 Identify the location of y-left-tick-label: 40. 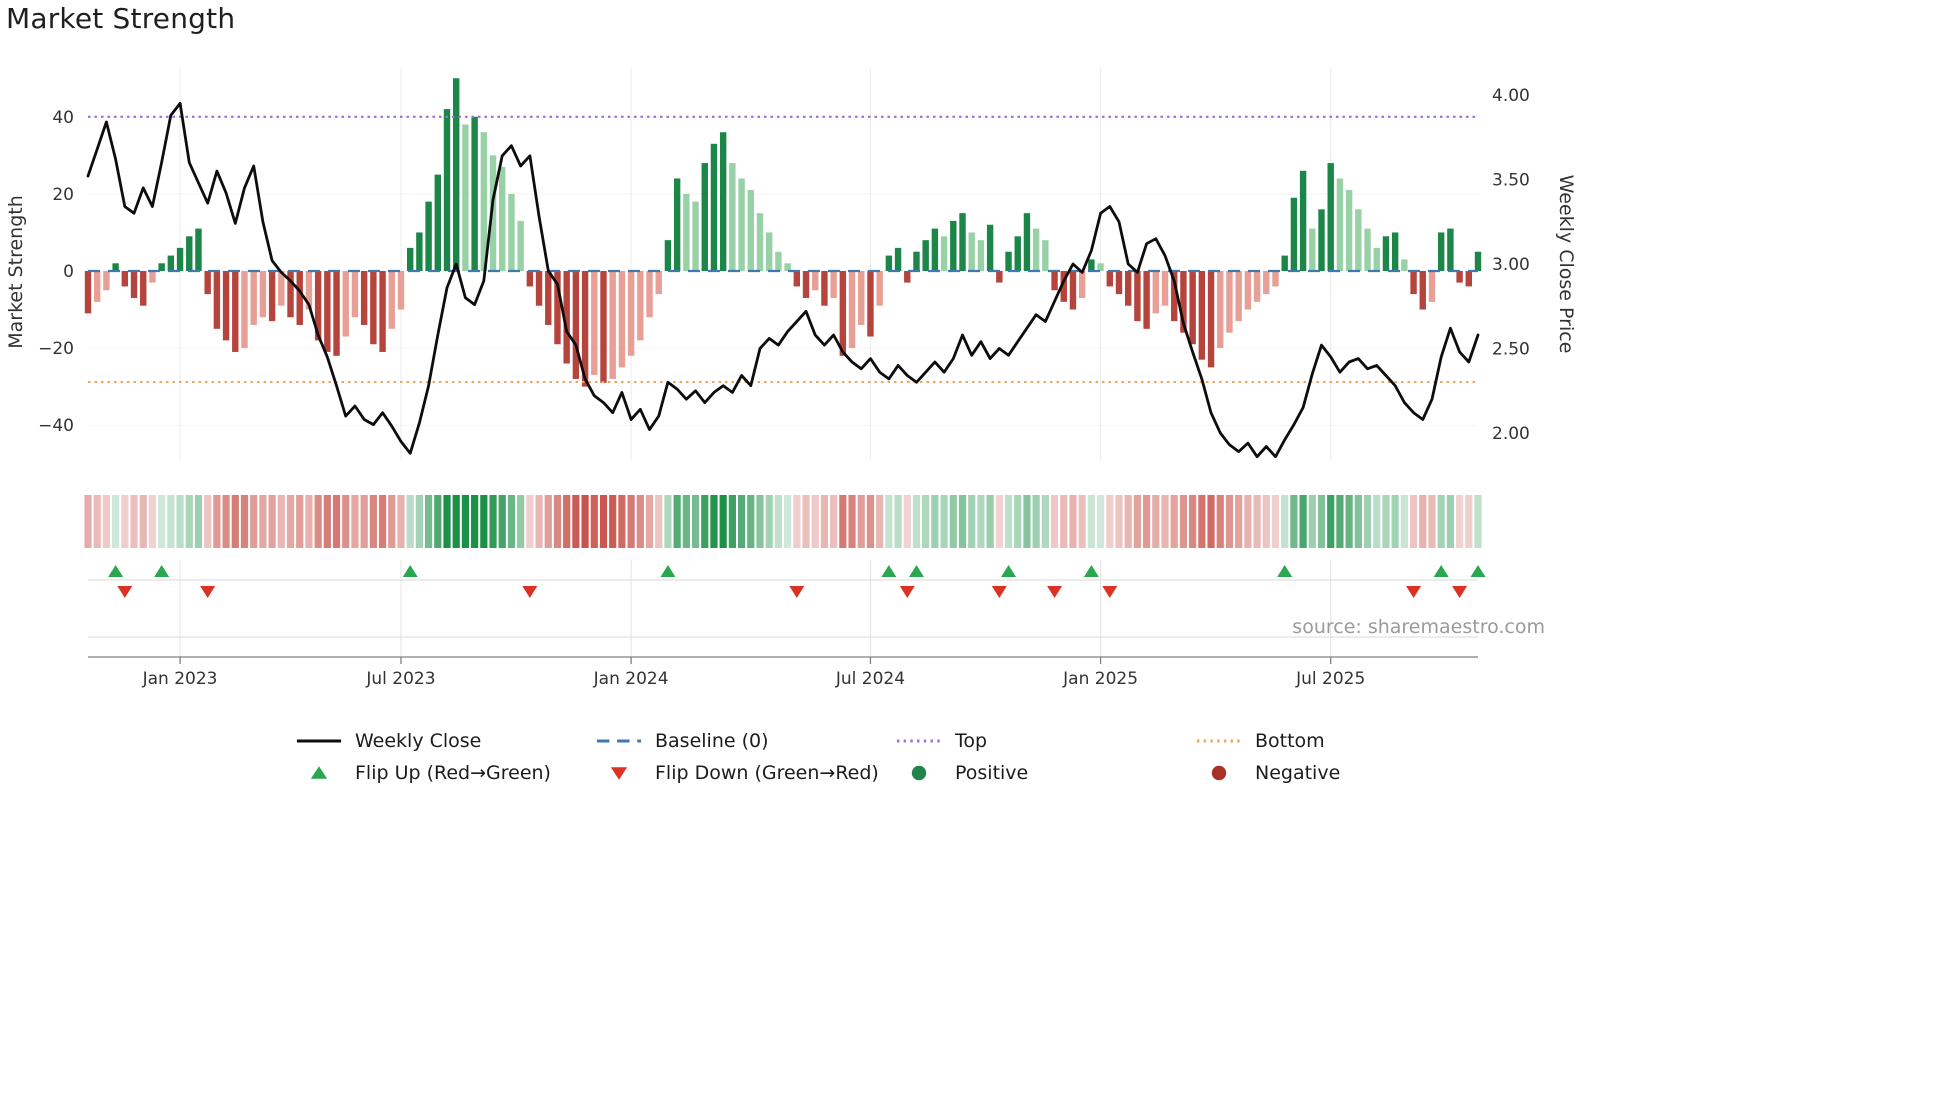
(63, 118).